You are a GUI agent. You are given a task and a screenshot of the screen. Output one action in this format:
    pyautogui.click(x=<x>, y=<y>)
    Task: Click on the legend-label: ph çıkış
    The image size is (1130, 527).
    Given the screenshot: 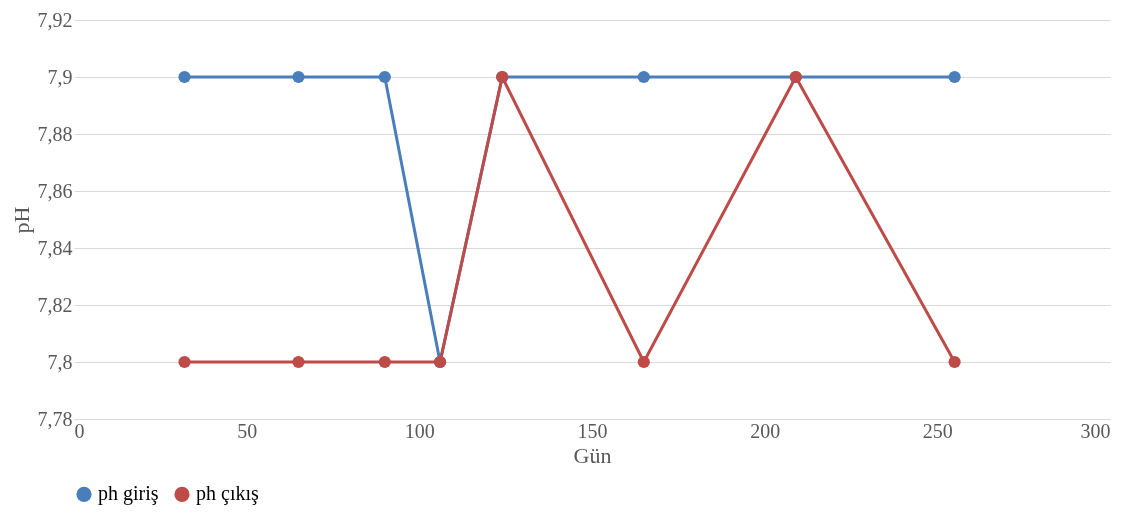 What is the action you would take?
    pyautogui.click(x=227, y=494)
    